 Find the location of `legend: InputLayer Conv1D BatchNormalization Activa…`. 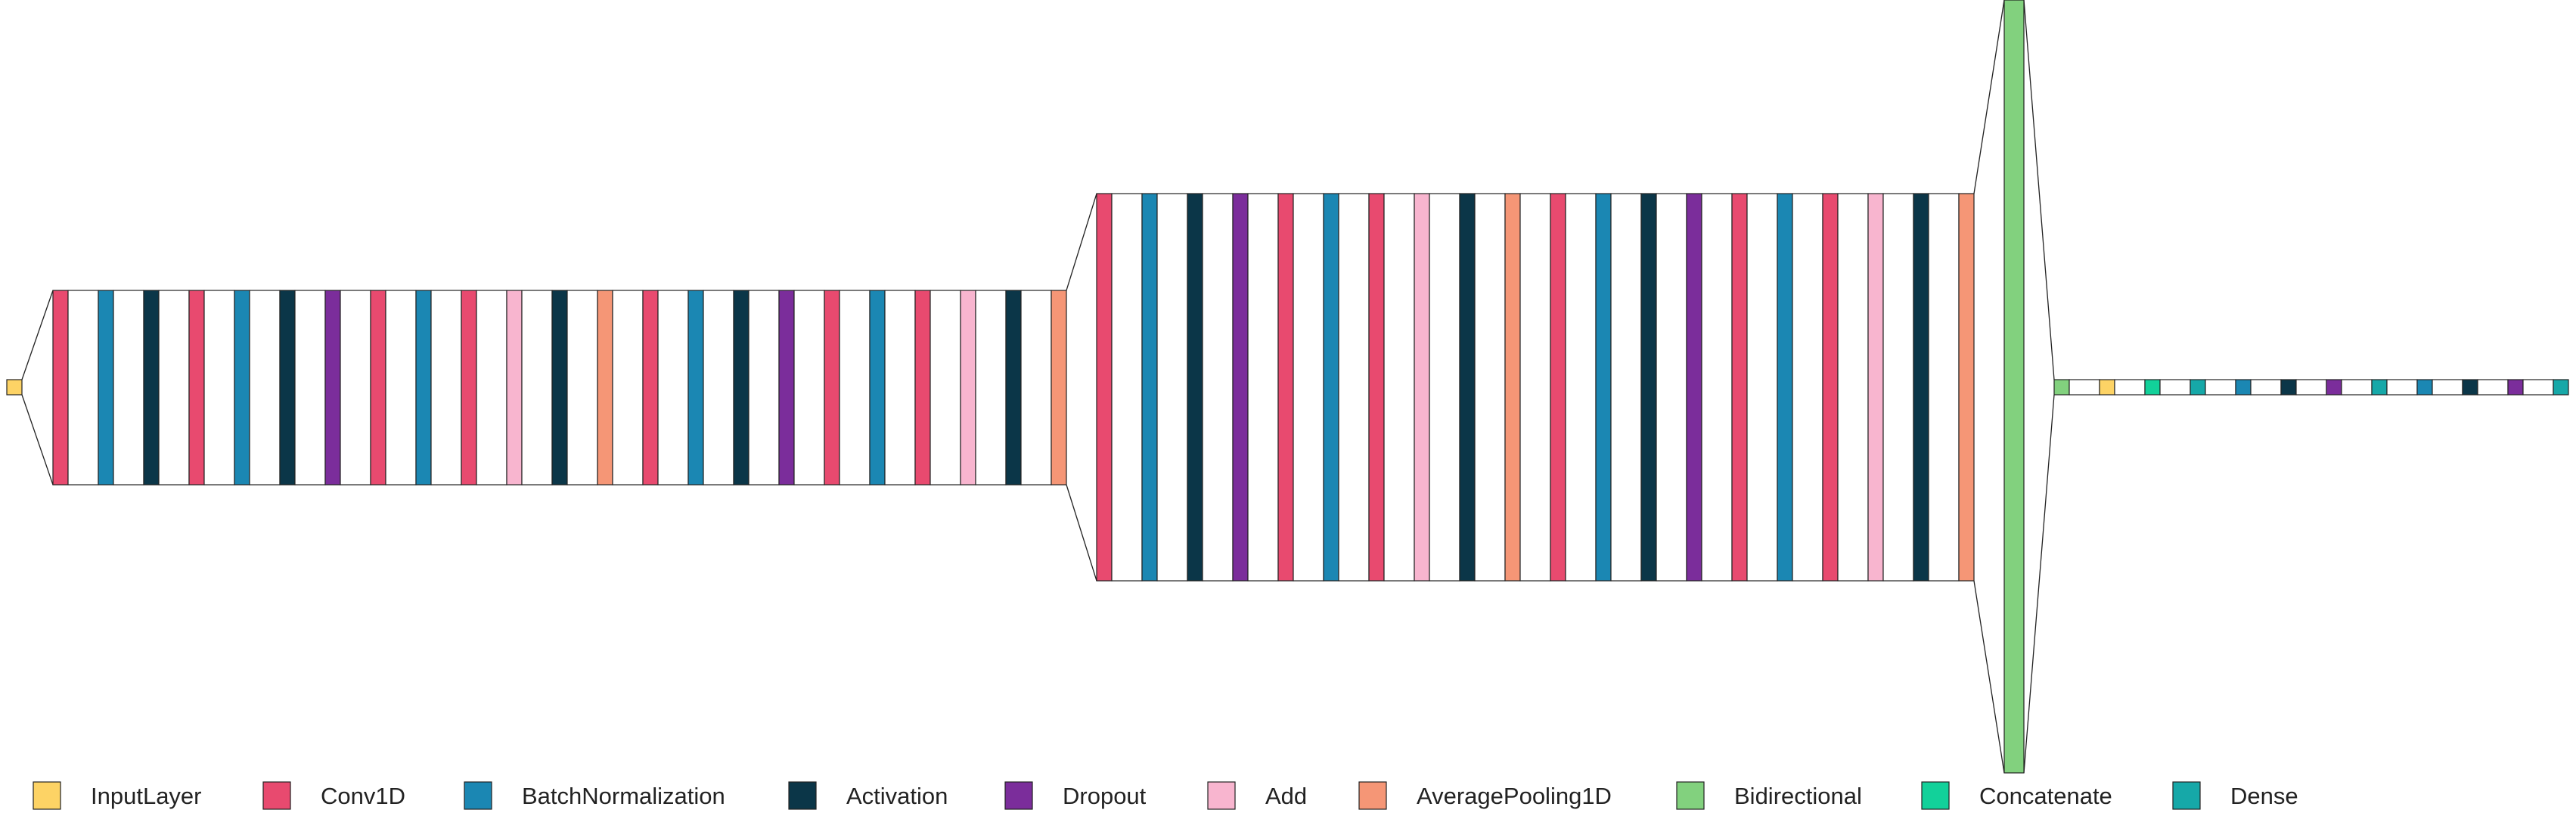

legend: InputLayer Conv1D BatchNormalization Activa… is located at coordinates (1165, 795).